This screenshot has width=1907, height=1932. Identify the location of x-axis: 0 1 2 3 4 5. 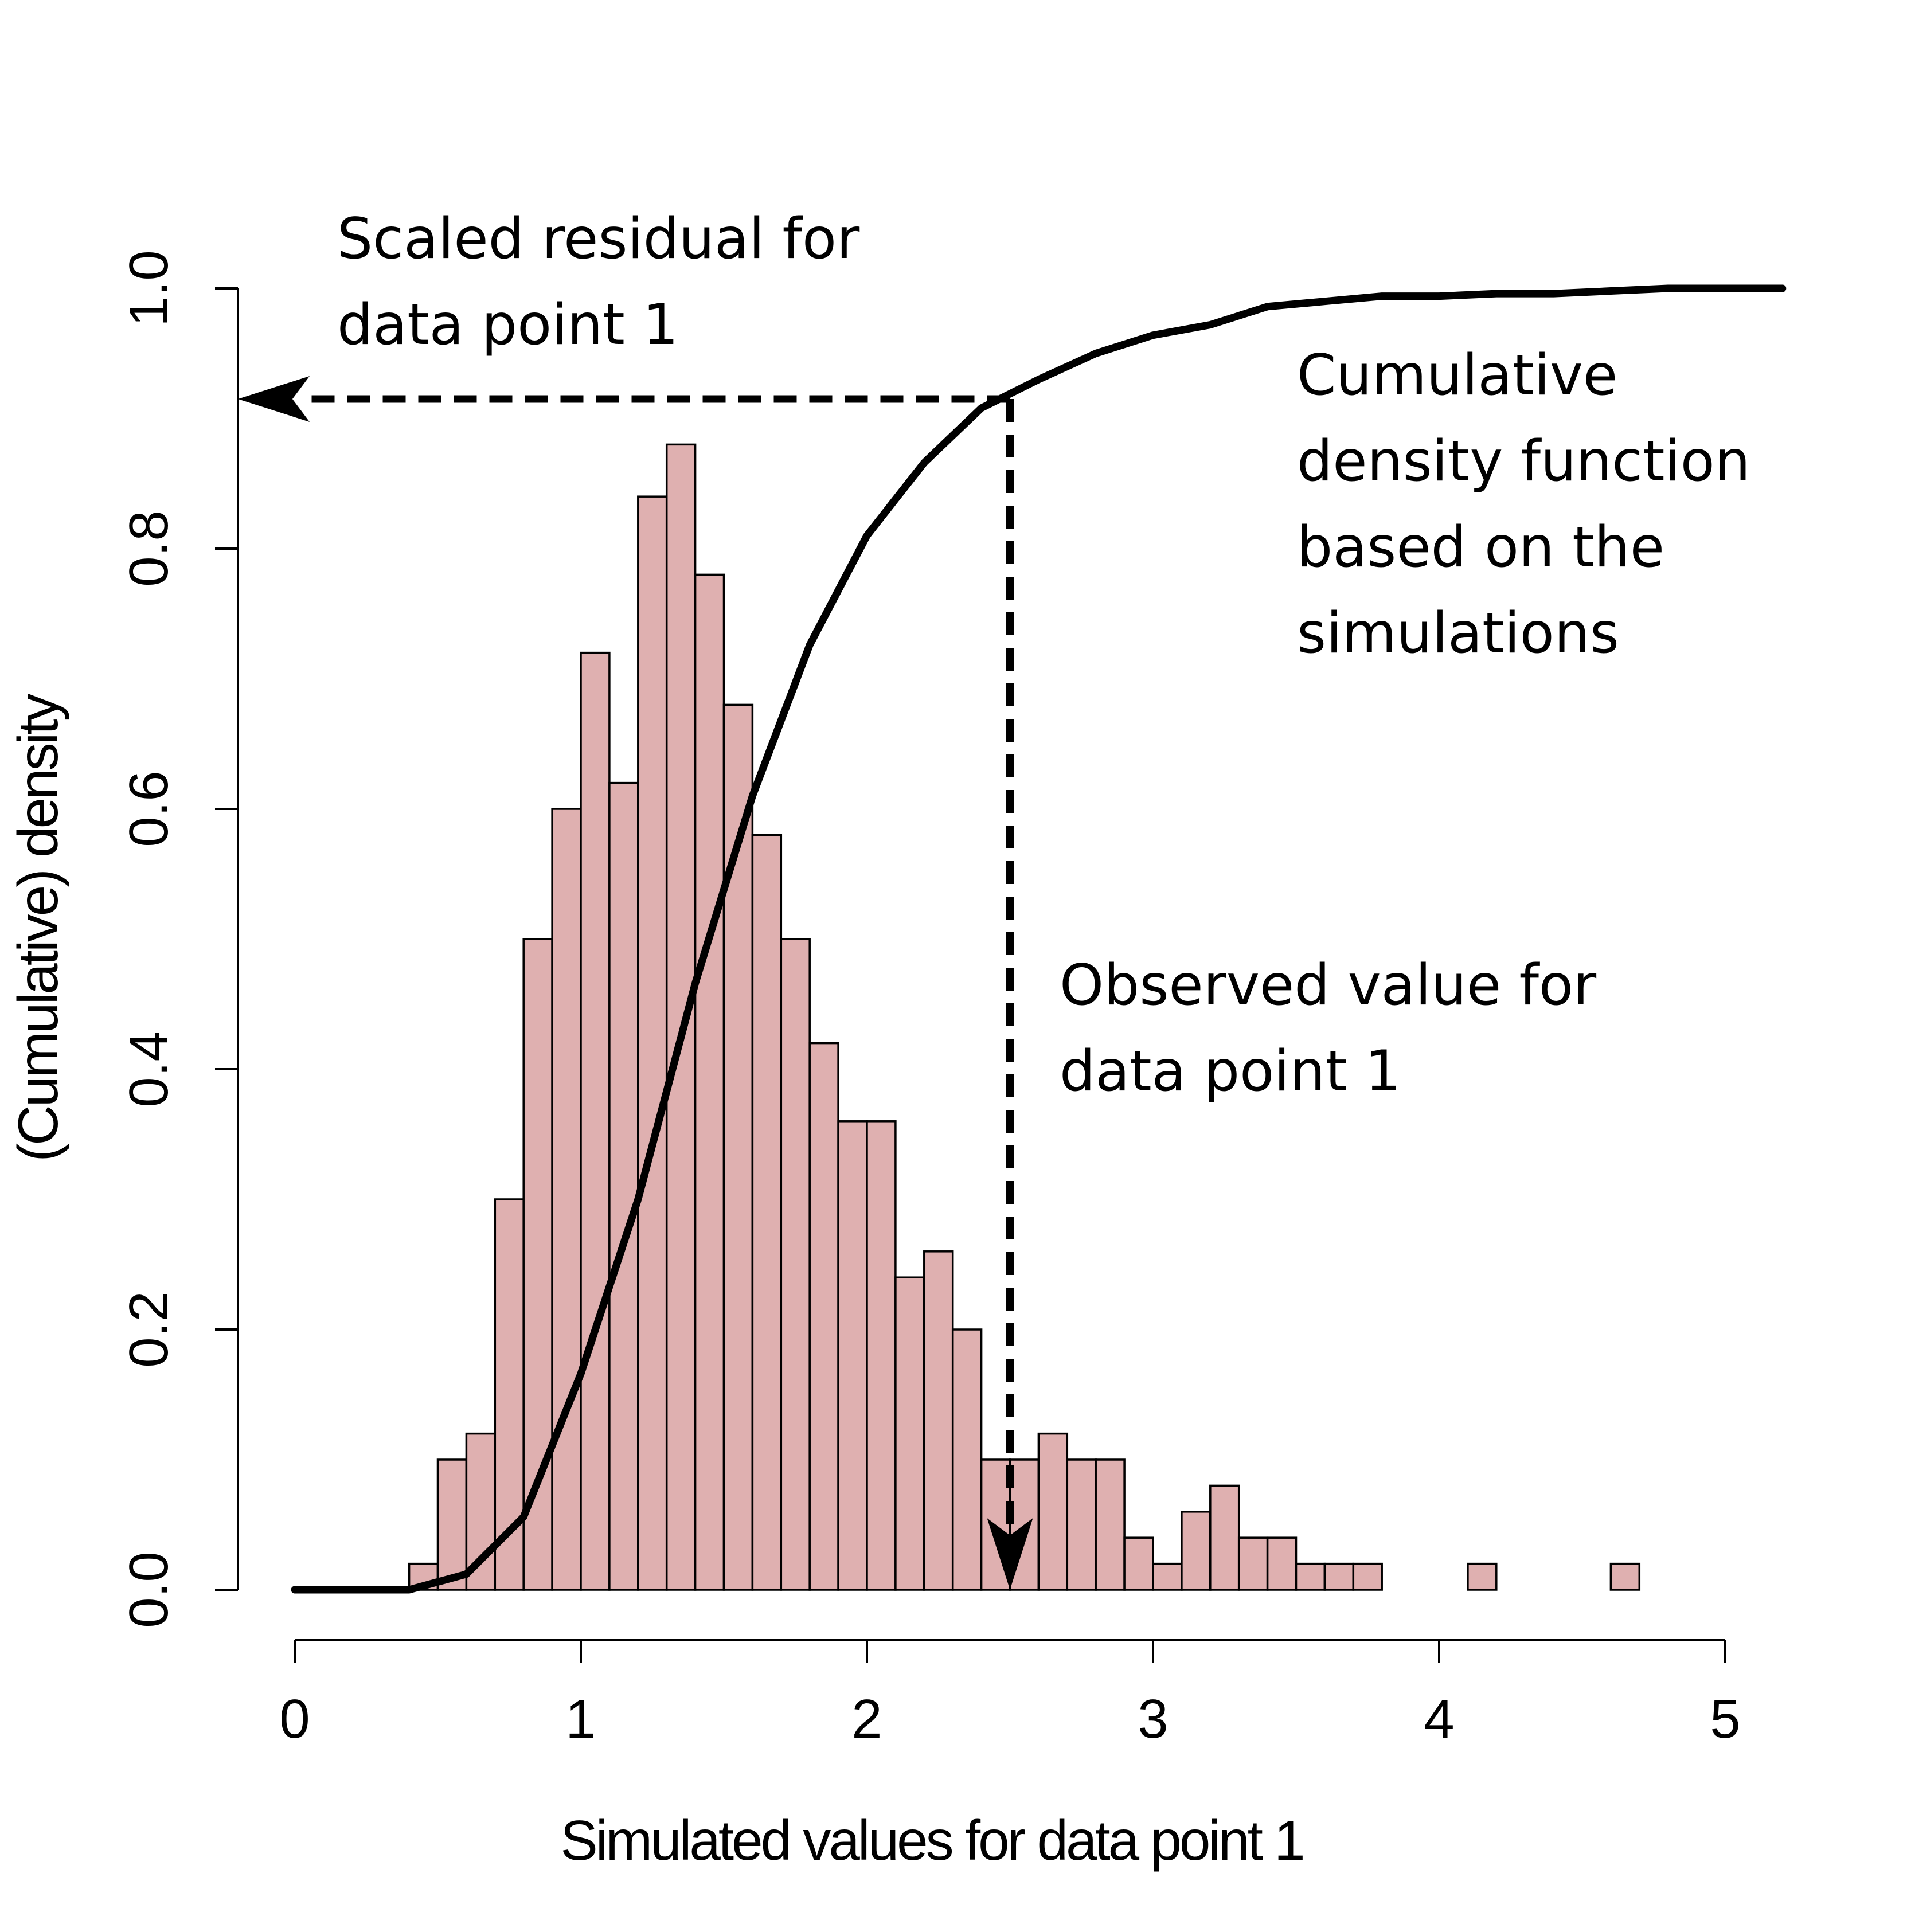
(1010, 1695).